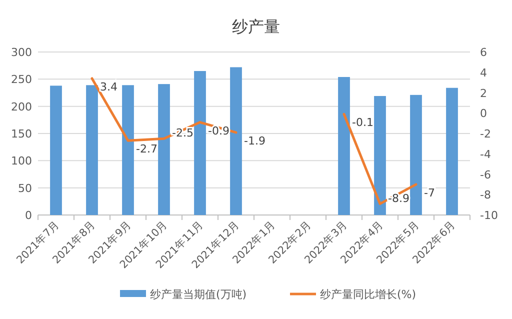  What do you see at coordinates (28, 215) in the screenshot?
I see `y-tick-label: 0` at bounding box center [28, 215].